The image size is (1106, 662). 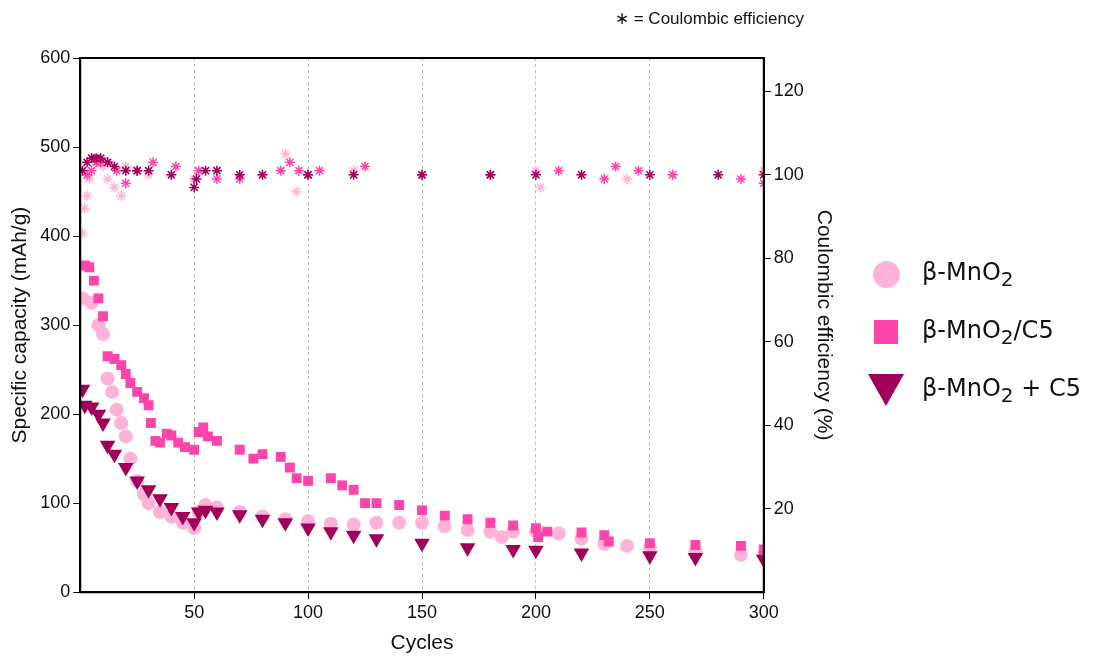 What do you see at coordinates (55, 502) in the screenshot?
I see `y-tick-label: 100` at bounding box center [55, 502].